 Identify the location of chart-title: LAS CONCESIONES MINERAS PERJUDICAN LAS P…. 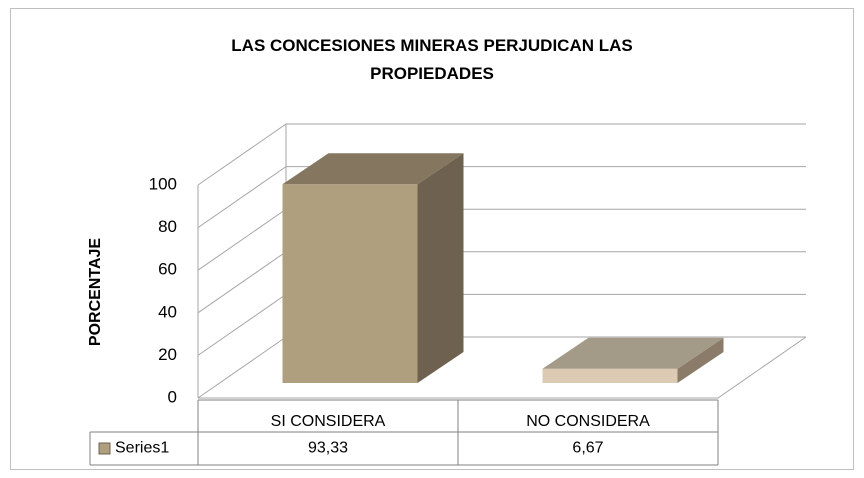
(432, 59).